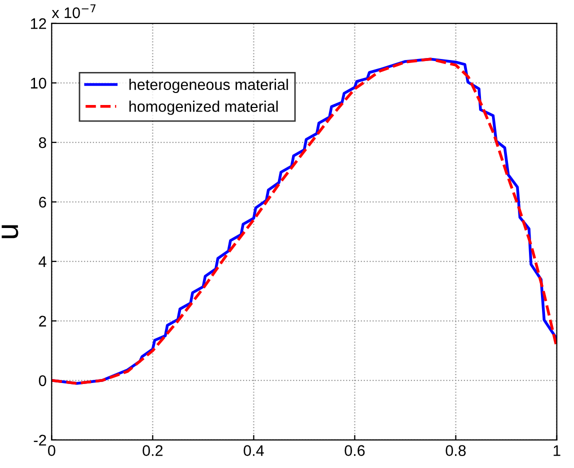 This screenshot has width=574, height=468. I want to click on y-tick-label: 0, so click(42, 380).